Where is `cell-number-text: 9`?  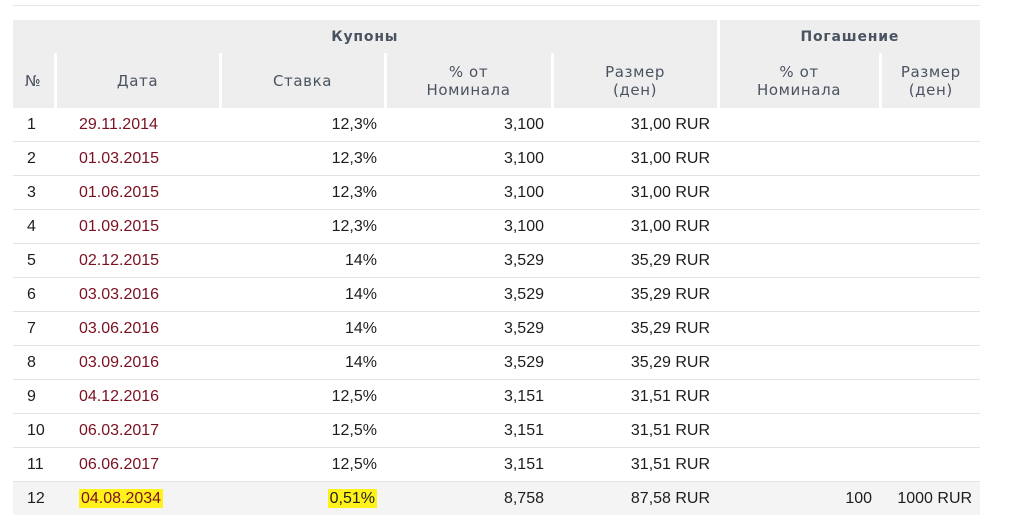 cell-number-text: 9 is located at coordinates (31, 396).